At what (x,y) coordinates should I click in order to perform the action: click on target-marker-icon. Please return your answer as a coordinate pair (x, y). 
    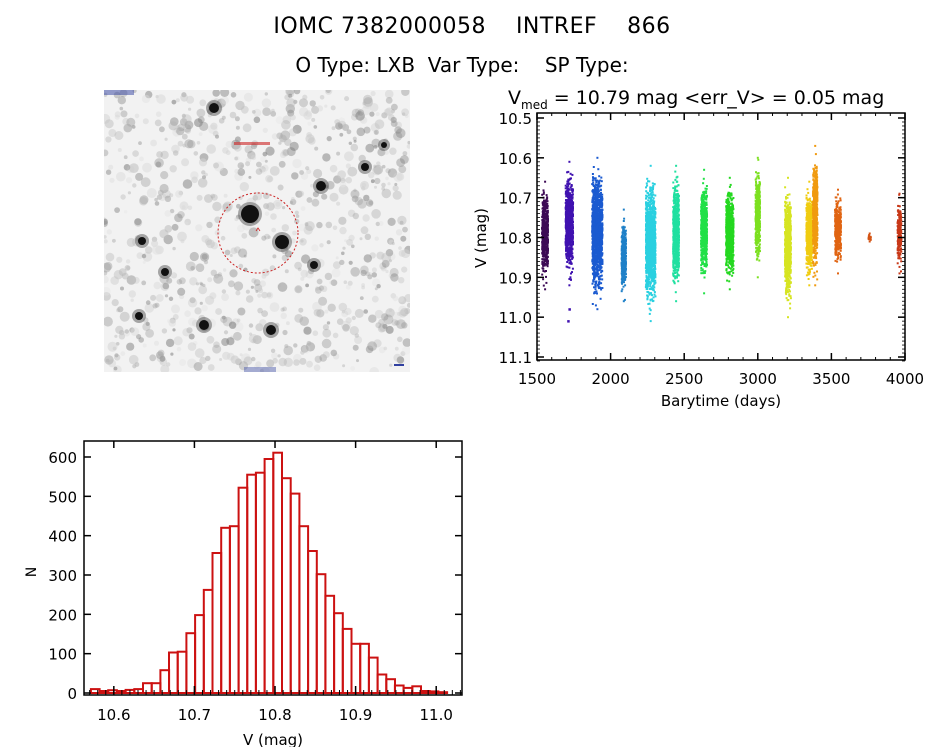
    Looking at the image, I should click on (258, 229).